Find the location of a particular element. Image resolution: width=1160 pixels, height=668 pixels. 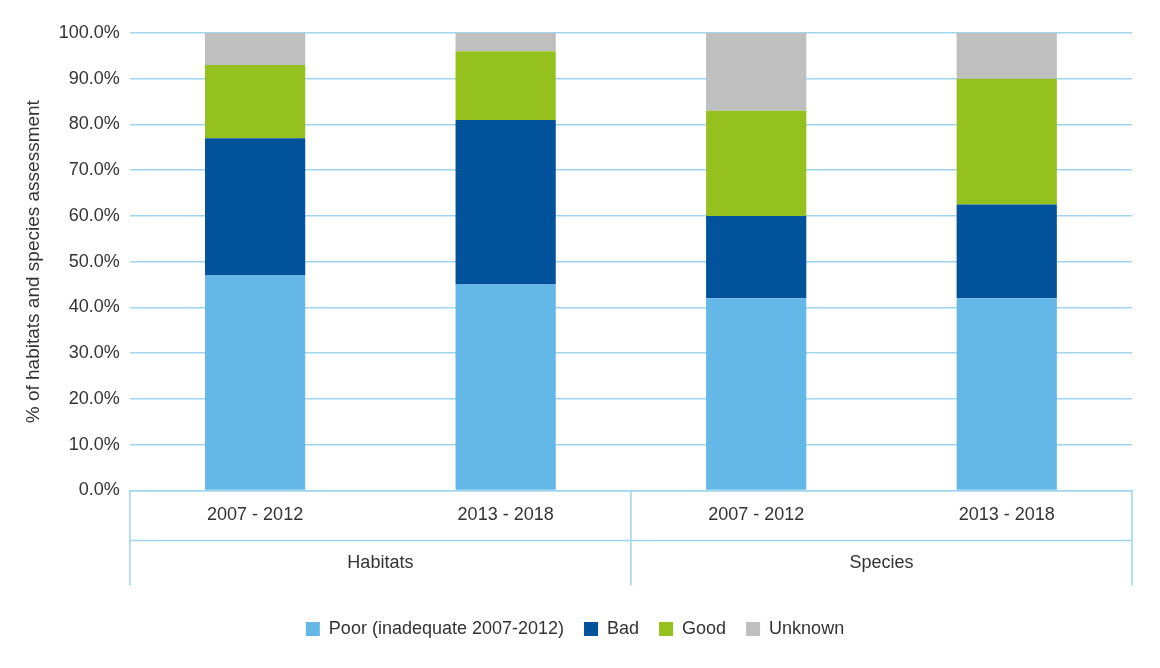

legend-label: Good is located at coordinates (704, 627).